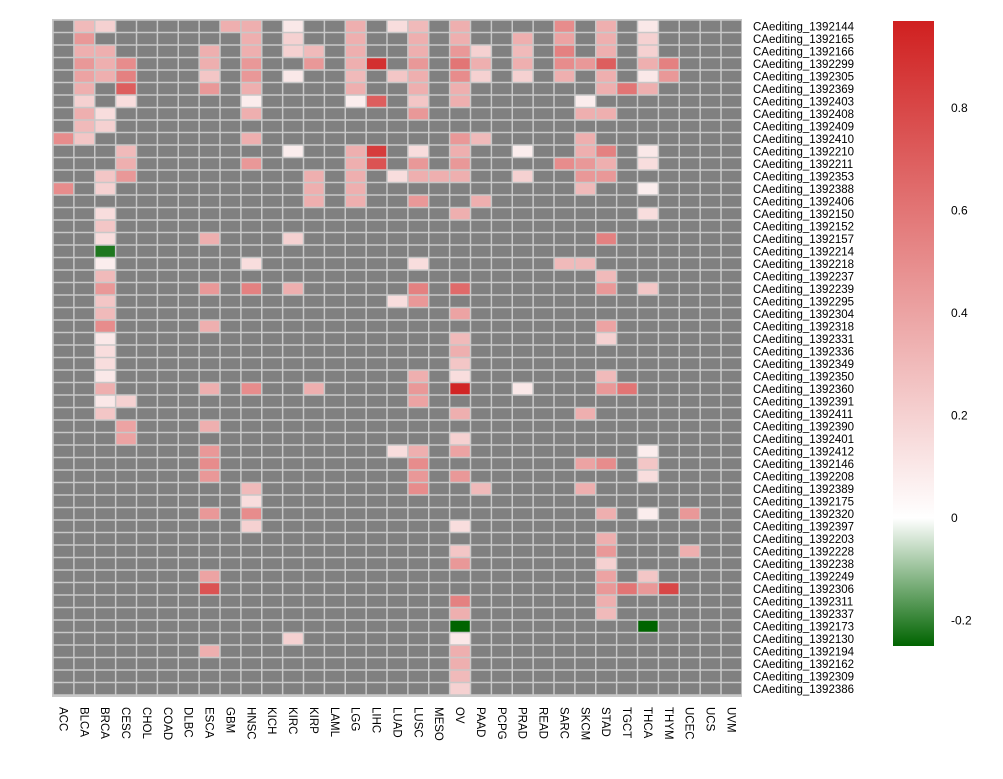 Image resolution: width=1003 pixels, height=779 pixels. Describe the element at coordinates (803, 290) in the screenshot. I see `row-label: CAediting_1392239` at that location.